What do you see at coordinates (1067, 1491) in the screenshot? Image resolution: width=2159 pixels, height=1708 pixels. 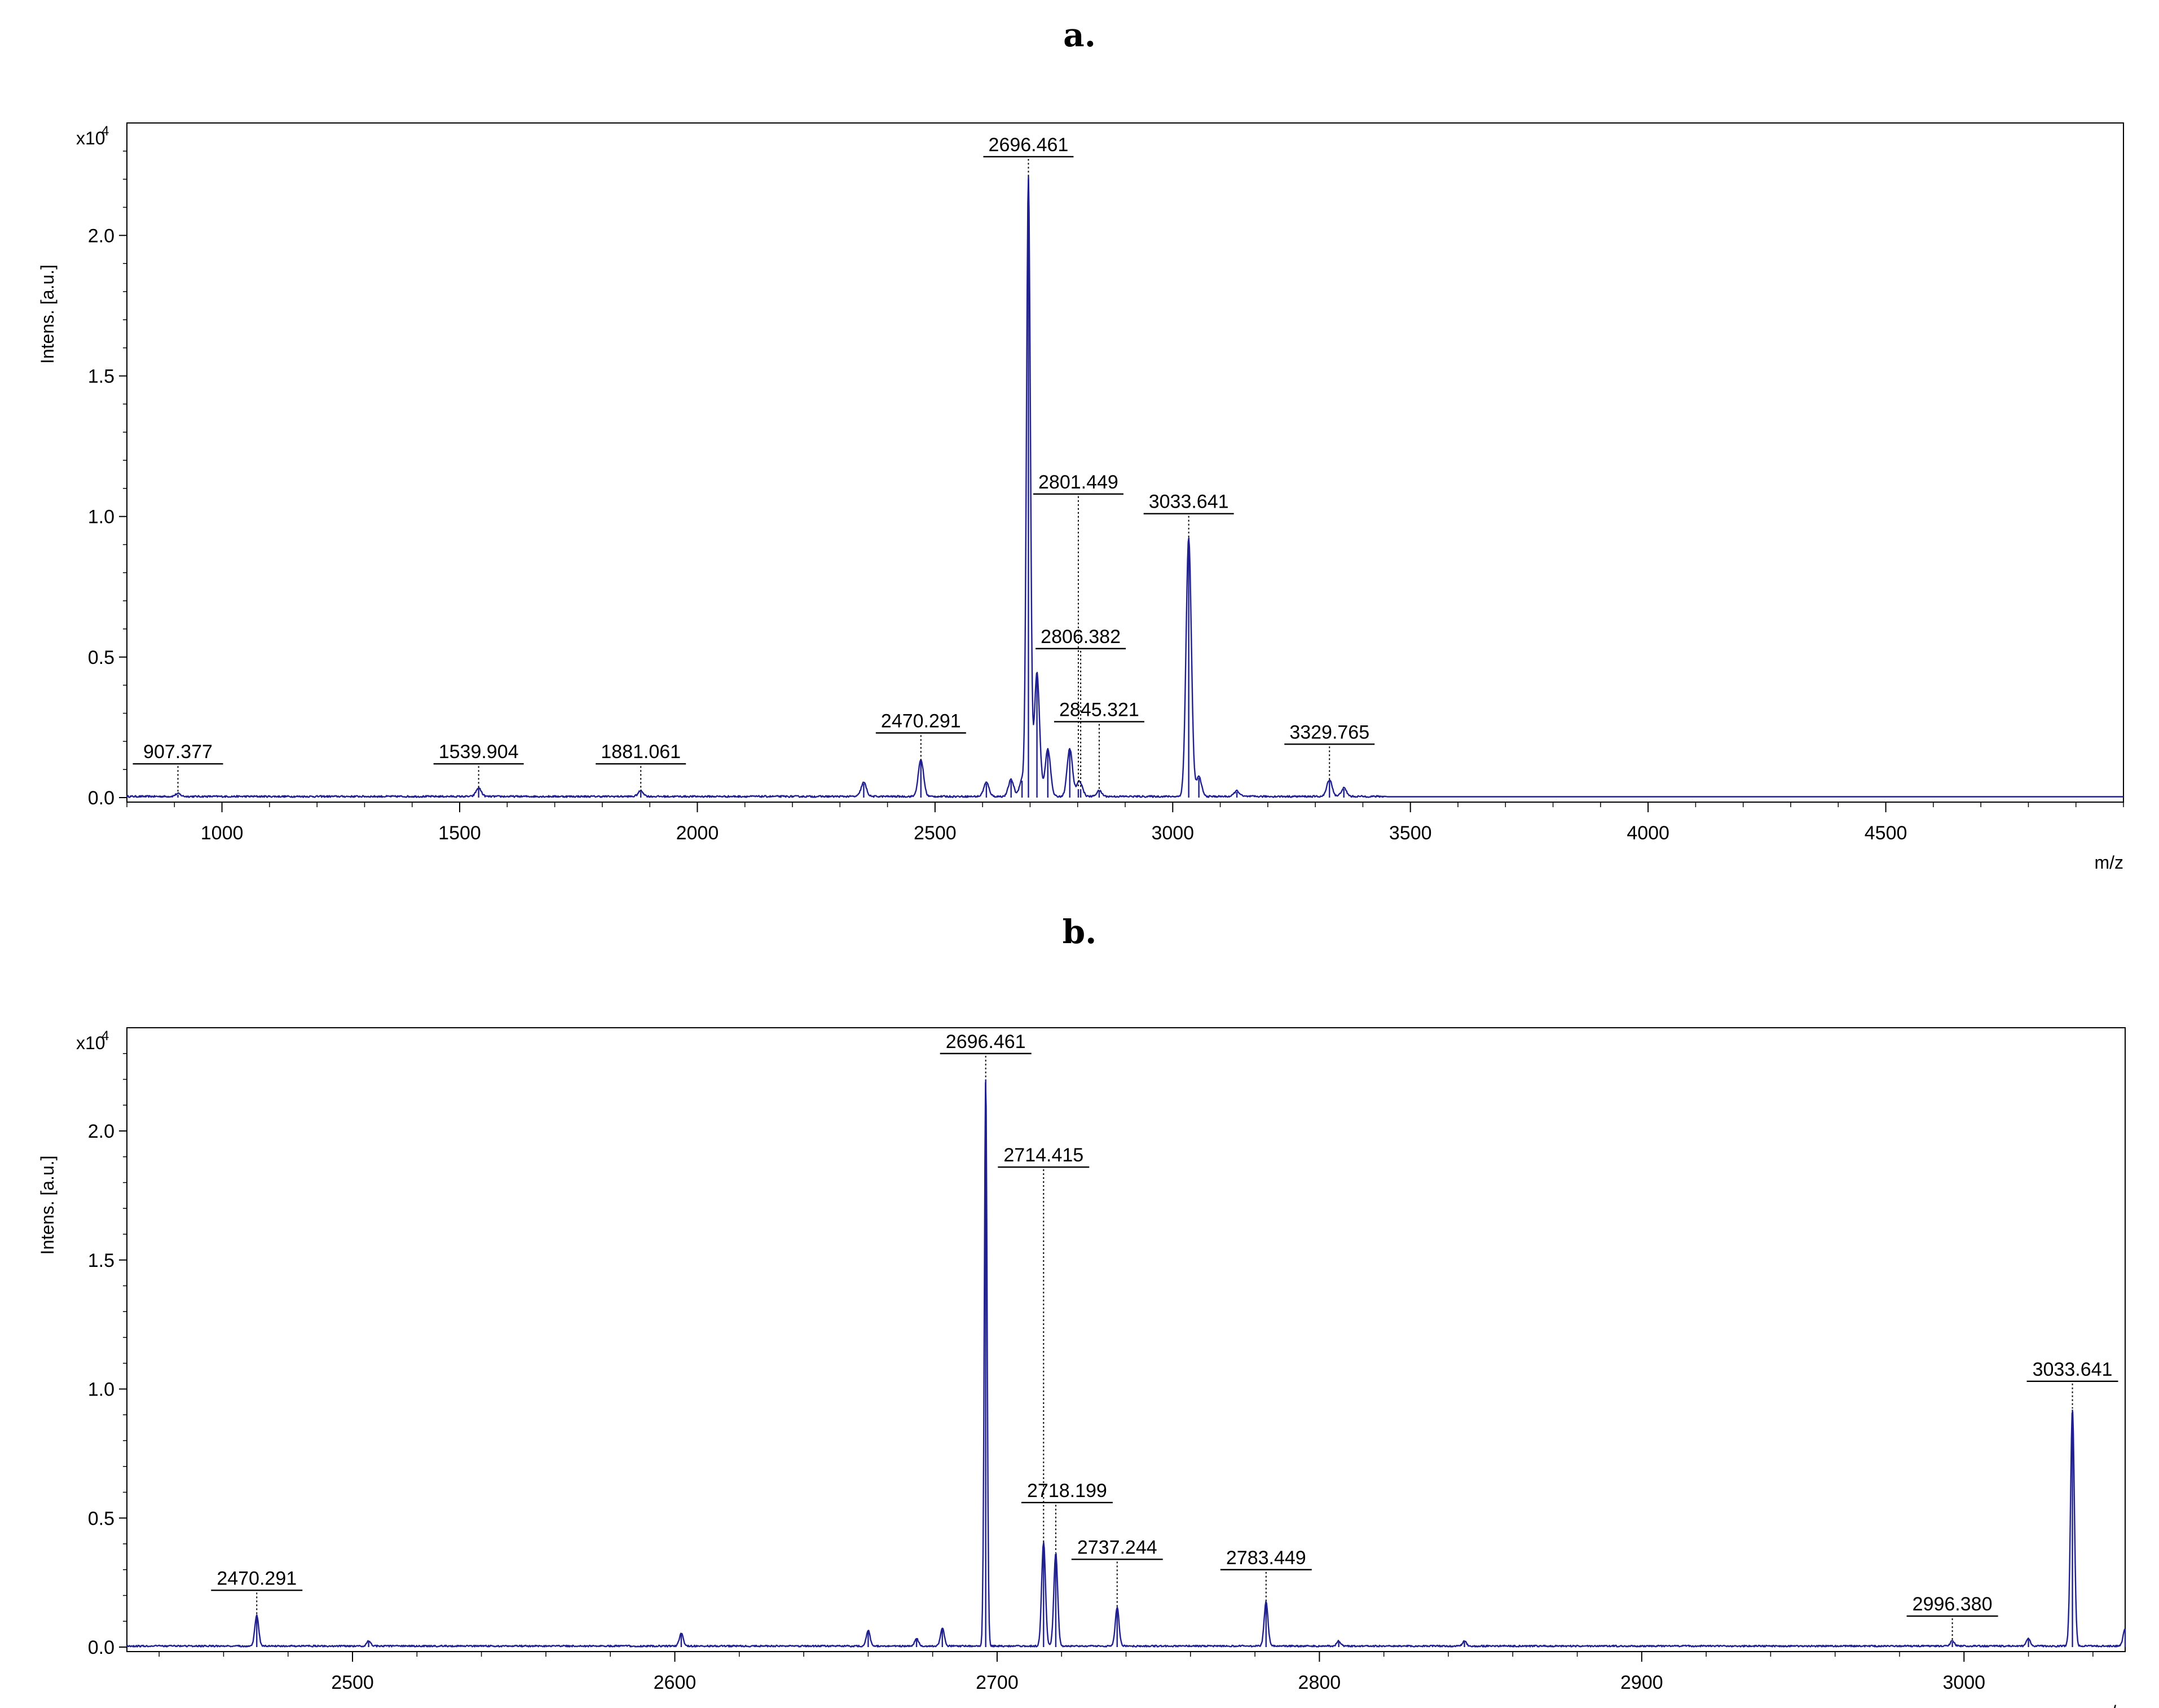 I see `peak-label: 2718.199` at bounding box center [1067, 1491].